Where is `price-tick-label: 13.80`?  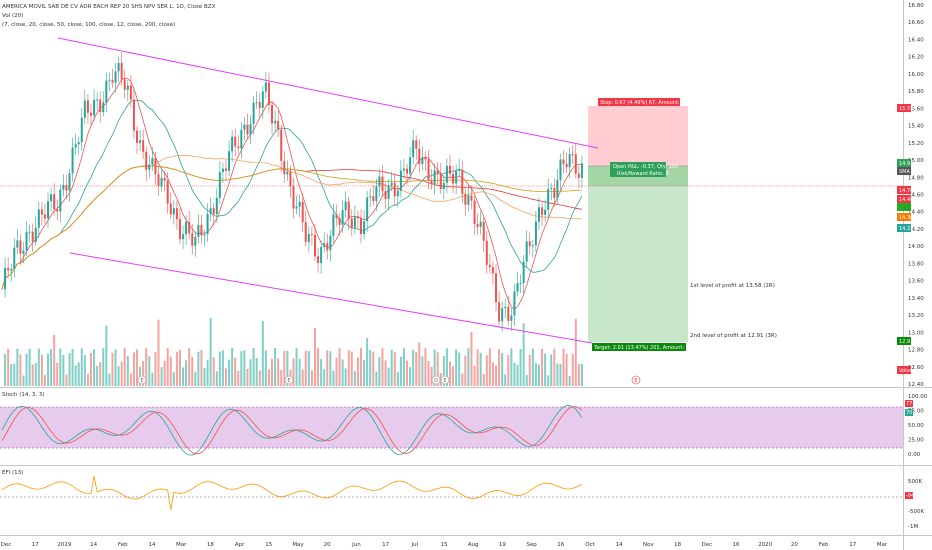
price-tick-label: 13.80 is located at coordinates (916, 264).